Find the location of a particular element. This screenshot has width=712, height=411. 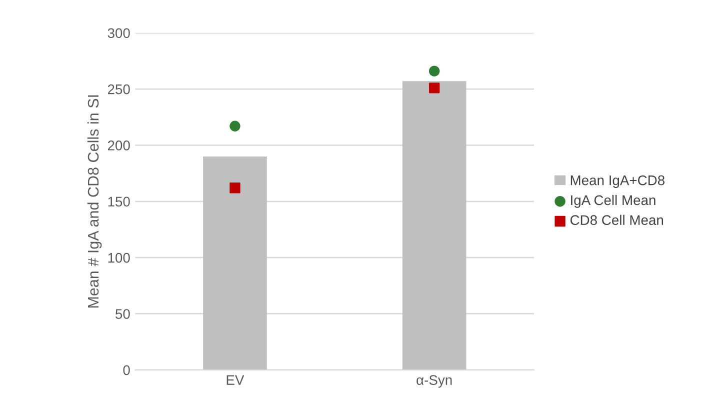

x-tick-label: α-Syn is located at coordinates (434, 381).